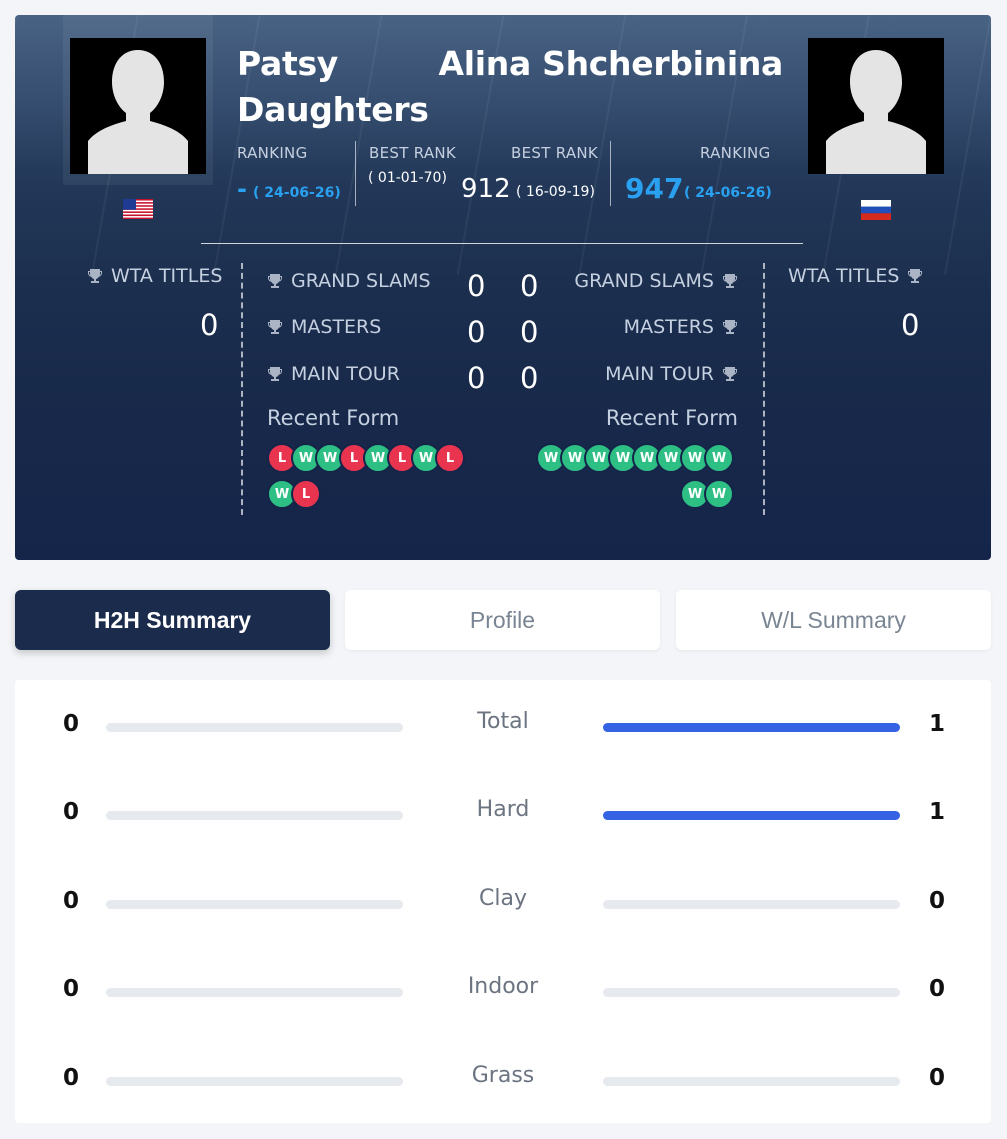  Describe the element at coordinates (555, 153) in the screenshot. I see `player2-best-rank-label: BEST RANK` at that location.